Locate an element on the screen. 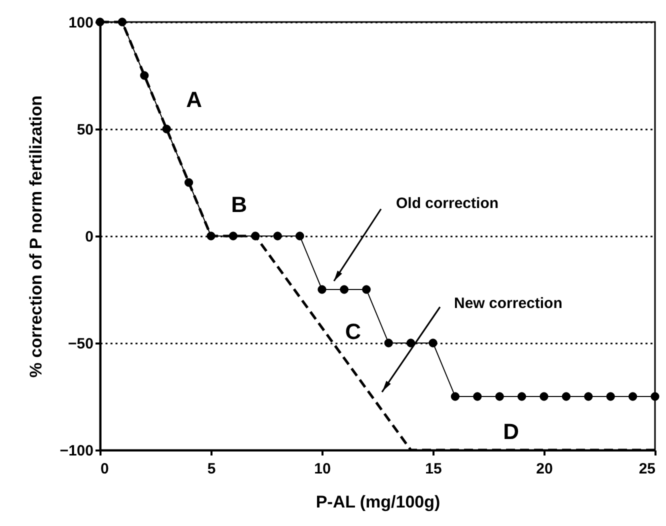  y-tick-label: 100 is located at coordinates (81, 23).